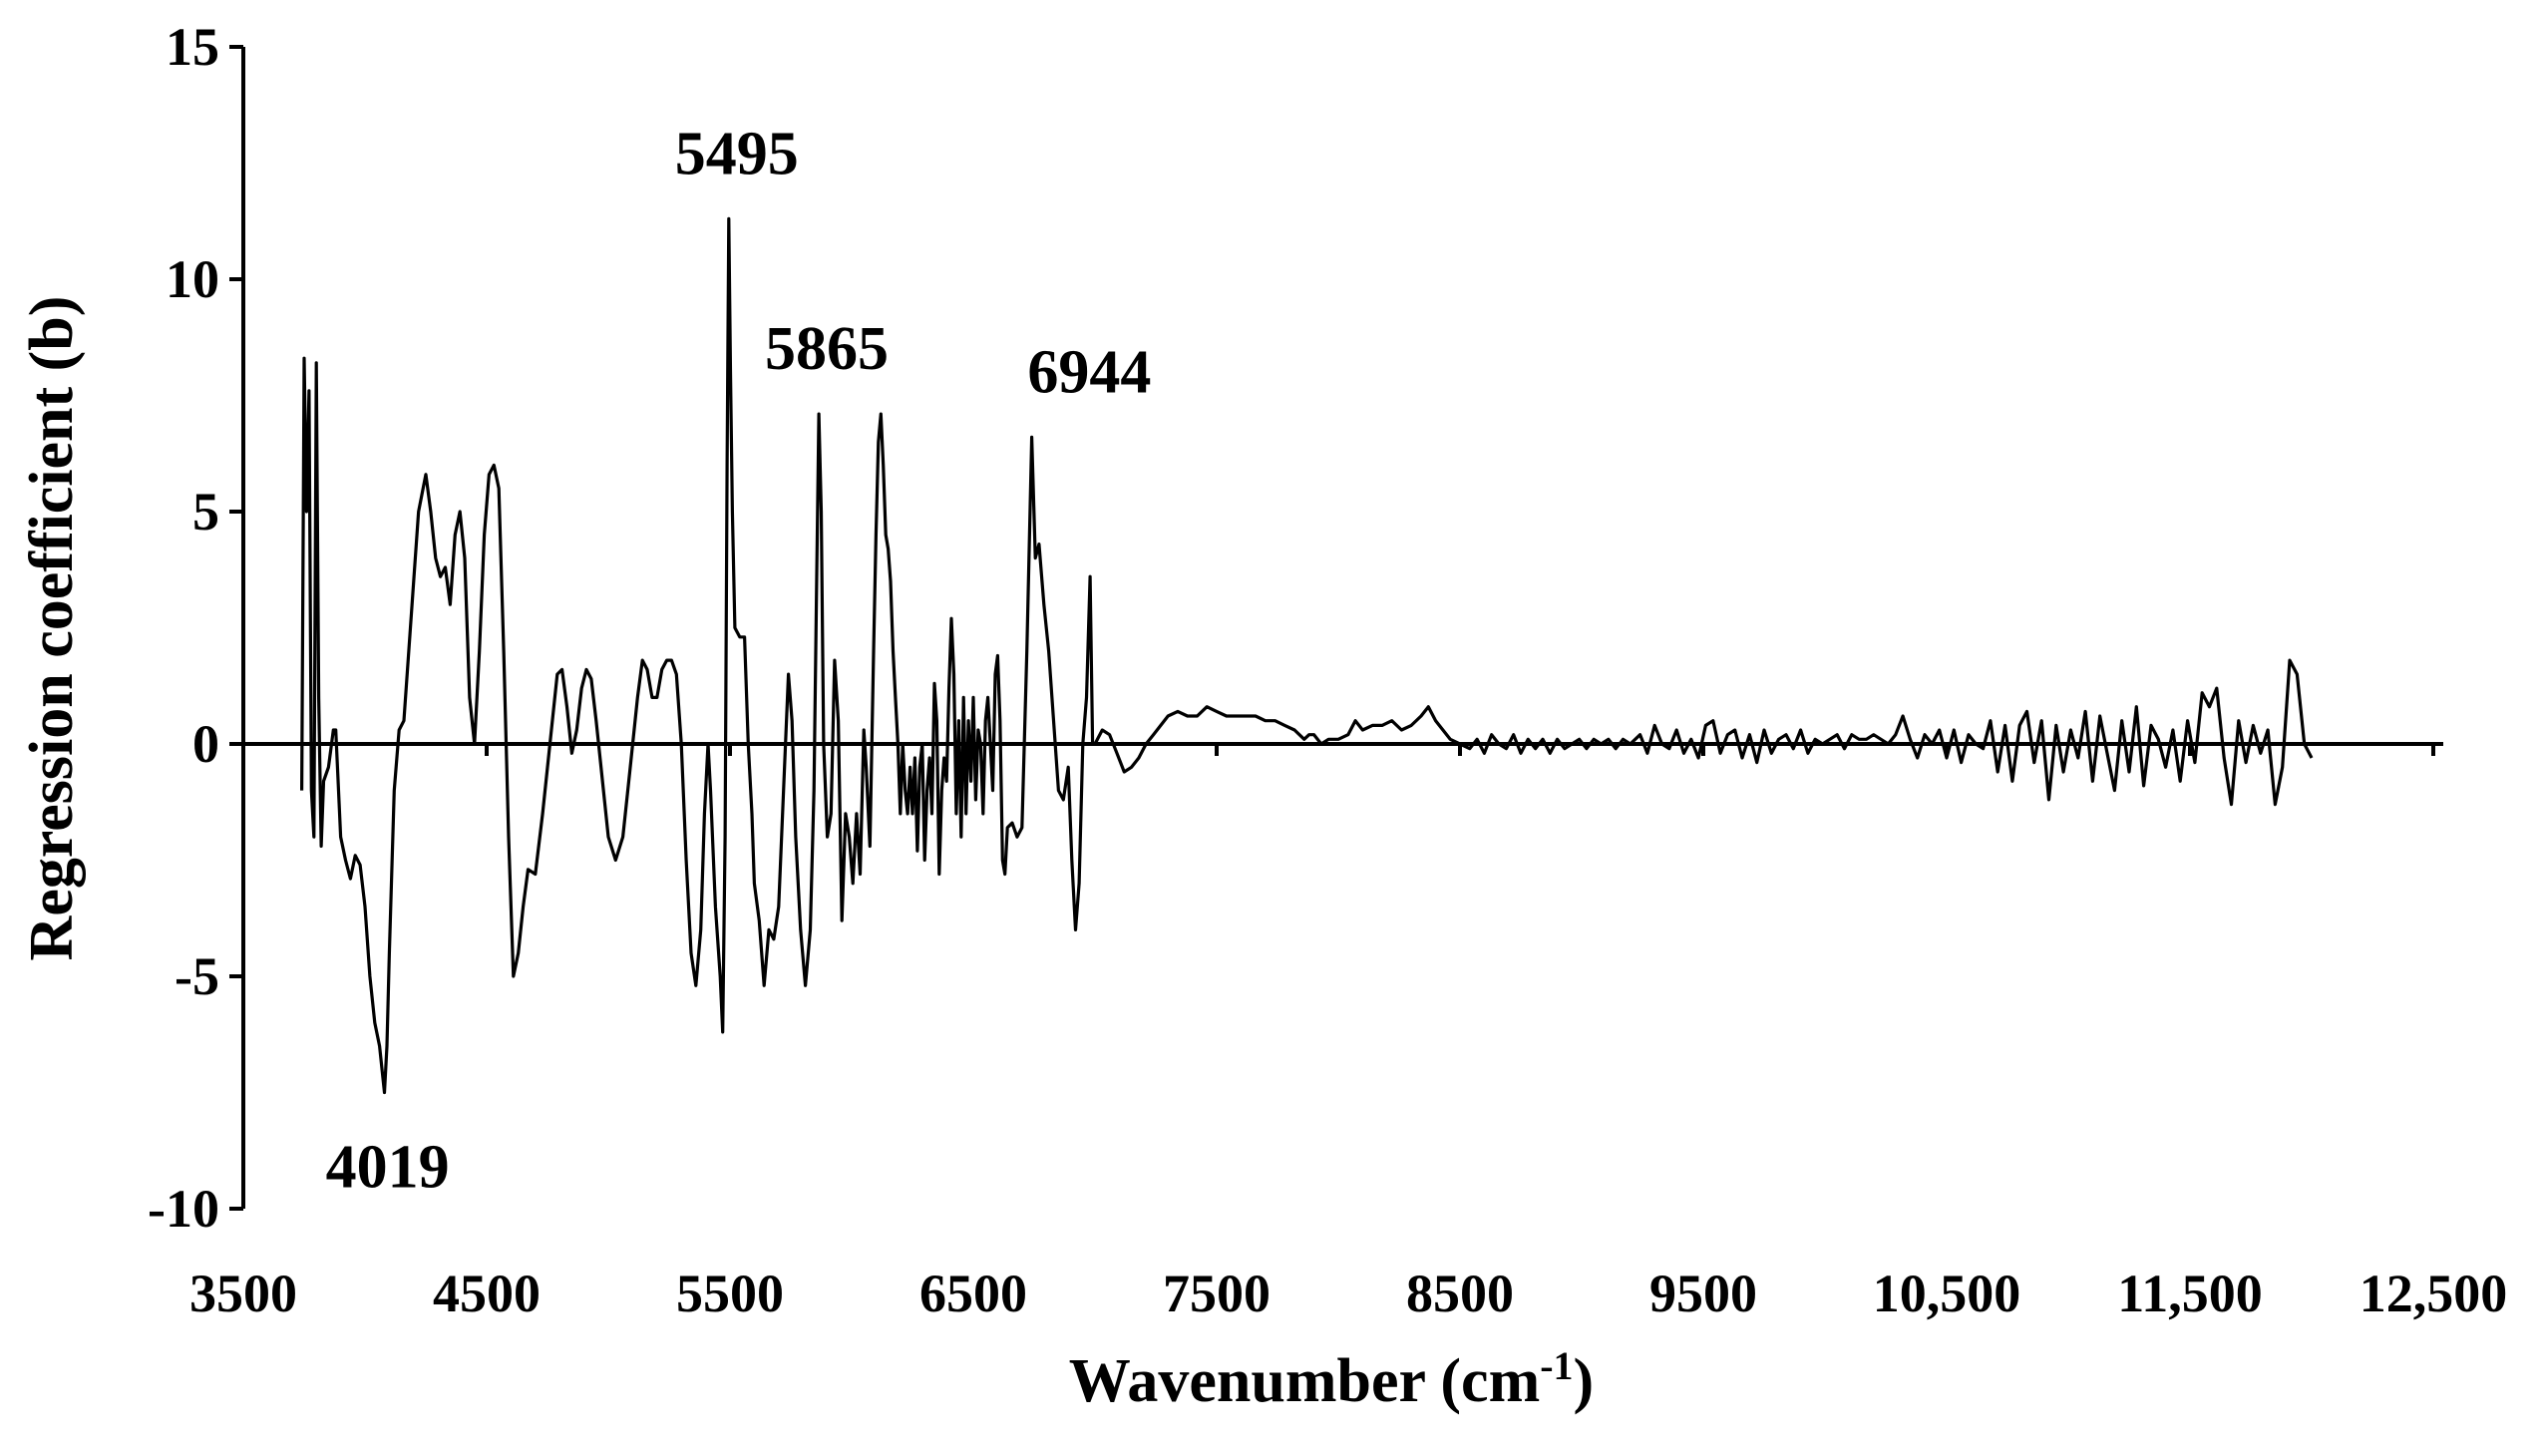 This screenshot has height=1456, width=2542. Describe the element at coordinates (195, 628) in the screenshot. I see `y-ticks: -10 -5 0 5 10 15` at that location.